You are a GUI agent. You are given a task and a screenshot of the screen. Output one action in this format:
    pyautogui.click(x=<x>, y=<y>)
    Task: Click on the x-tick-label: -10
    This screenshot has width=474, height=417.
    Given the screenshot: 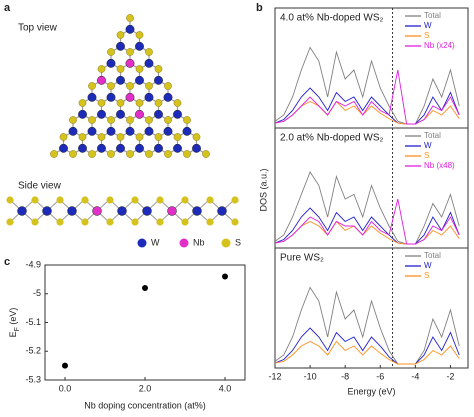 What is the action you would take?
    pyautogui.click(x=310, y=376)
    